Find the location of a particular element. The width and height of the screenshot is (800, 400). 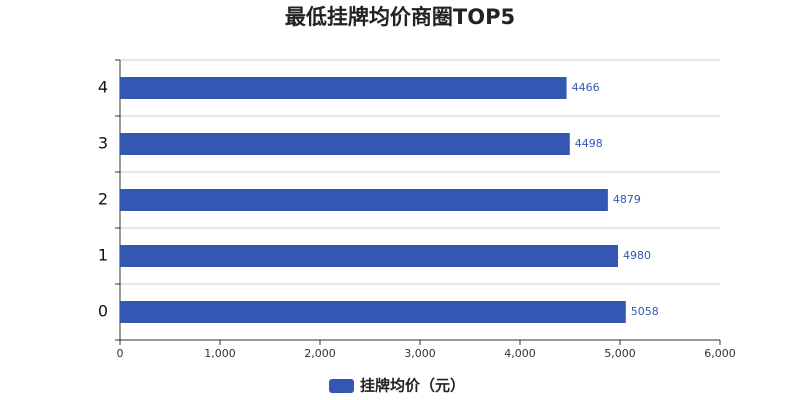

x-tick-label: 6,000 is located at coordinates (720, 353).